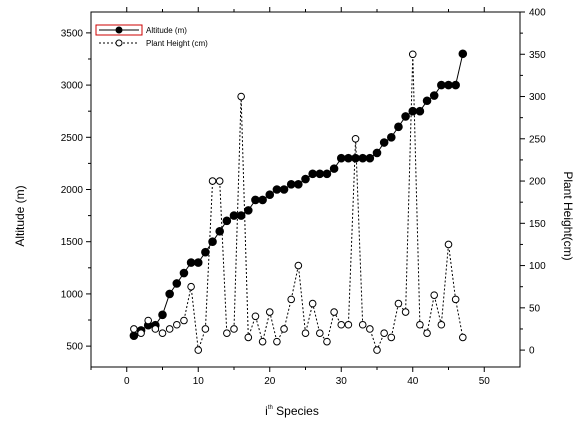 The width and height of the screenshot is (581, 424). Describe the element at coordinates (342, 381) in the screenshot. I see `x-tick-label: 30` at that location.